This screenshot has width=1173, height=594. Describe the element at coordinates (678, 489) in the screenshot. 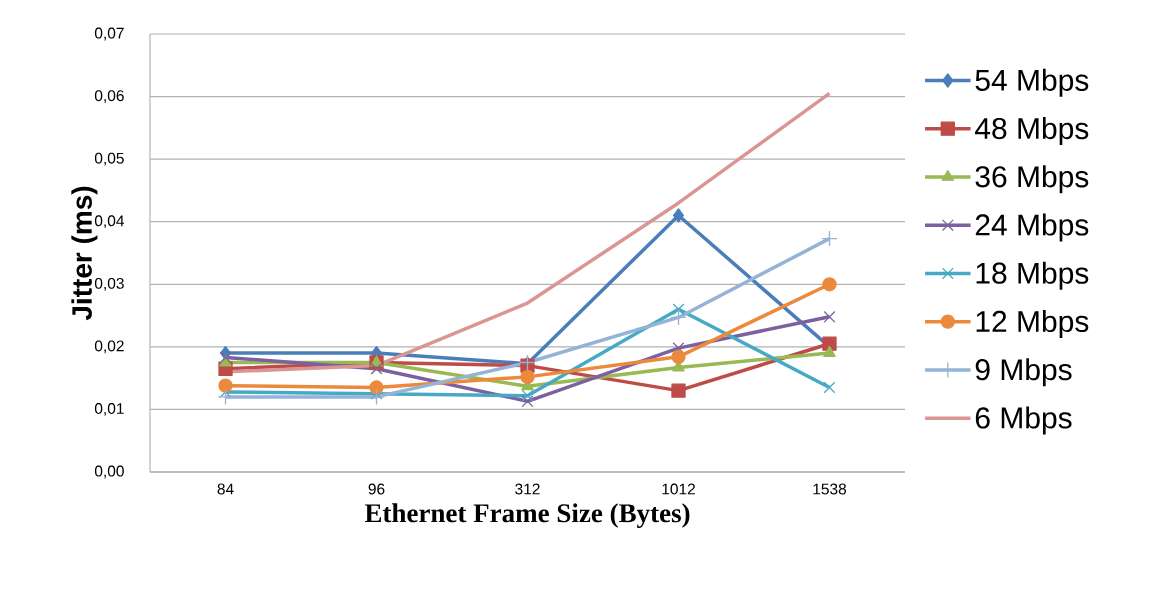

I see `x-tick-label: 1012` at that location.